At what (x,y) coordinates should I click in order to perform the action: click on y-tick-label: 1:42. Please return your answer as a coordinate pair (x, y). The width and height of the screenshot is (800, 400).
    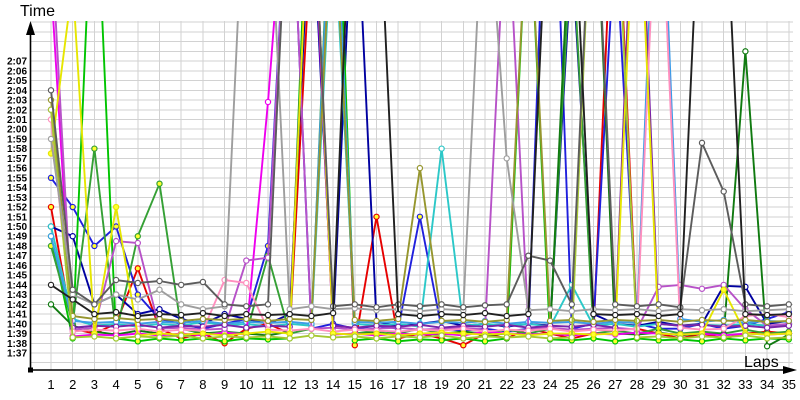
    Looking at the image, I should click on (17, 305).